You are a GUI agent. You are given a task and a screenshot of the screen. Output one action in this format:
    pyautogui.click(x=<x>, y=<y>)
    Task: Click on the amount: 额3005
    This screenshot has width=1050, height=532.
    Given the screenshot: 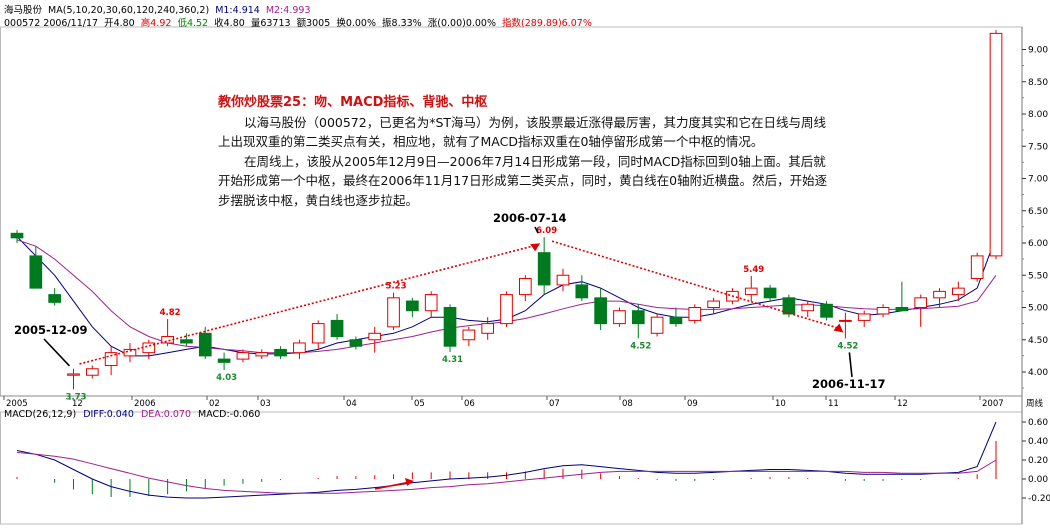 What is the action you would take?
    pyautogui.click(x=313, y=23)
    